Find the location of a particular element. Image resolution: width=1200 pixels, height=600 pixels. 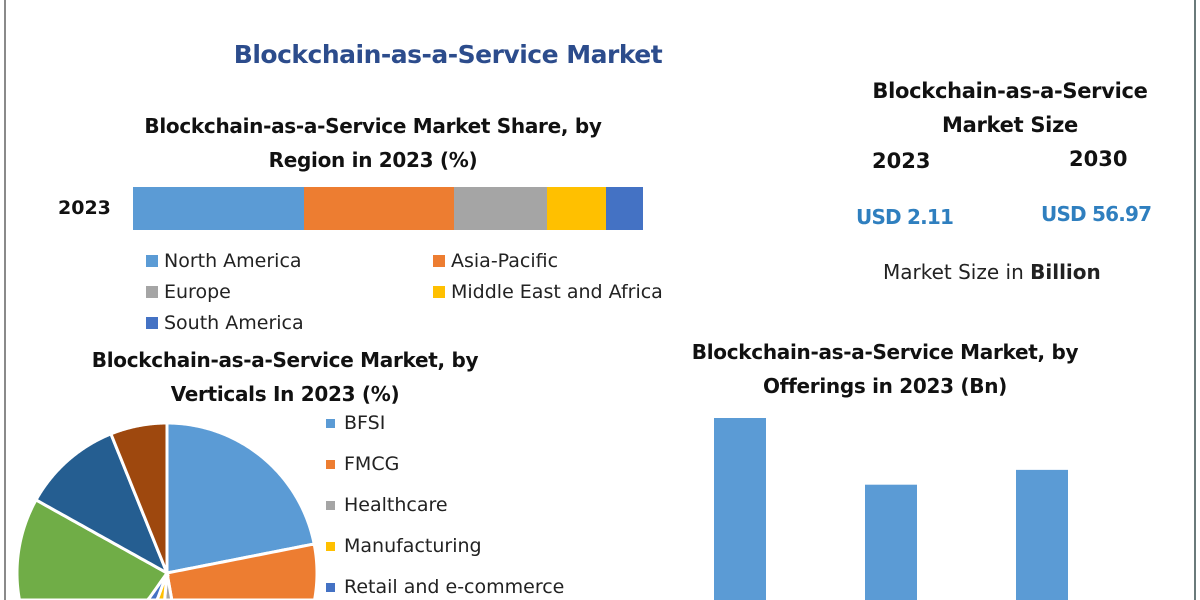

offerings-title-line1: Blockchain-as-a-Service Market, by is located at coordinates (885, 352).